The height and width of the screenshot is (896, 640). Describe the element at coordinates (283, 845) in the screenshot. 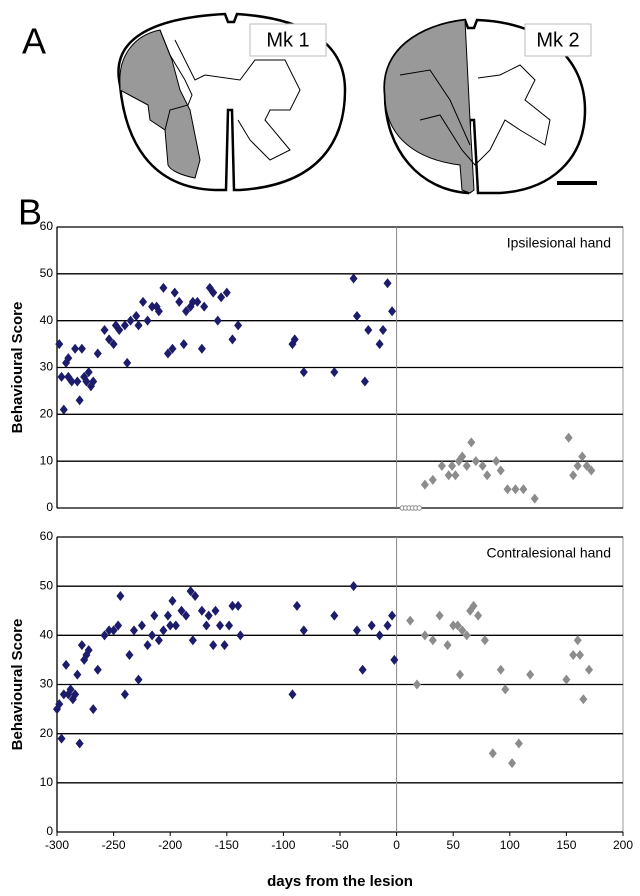

I see `x-tick-label: -100` at that location.